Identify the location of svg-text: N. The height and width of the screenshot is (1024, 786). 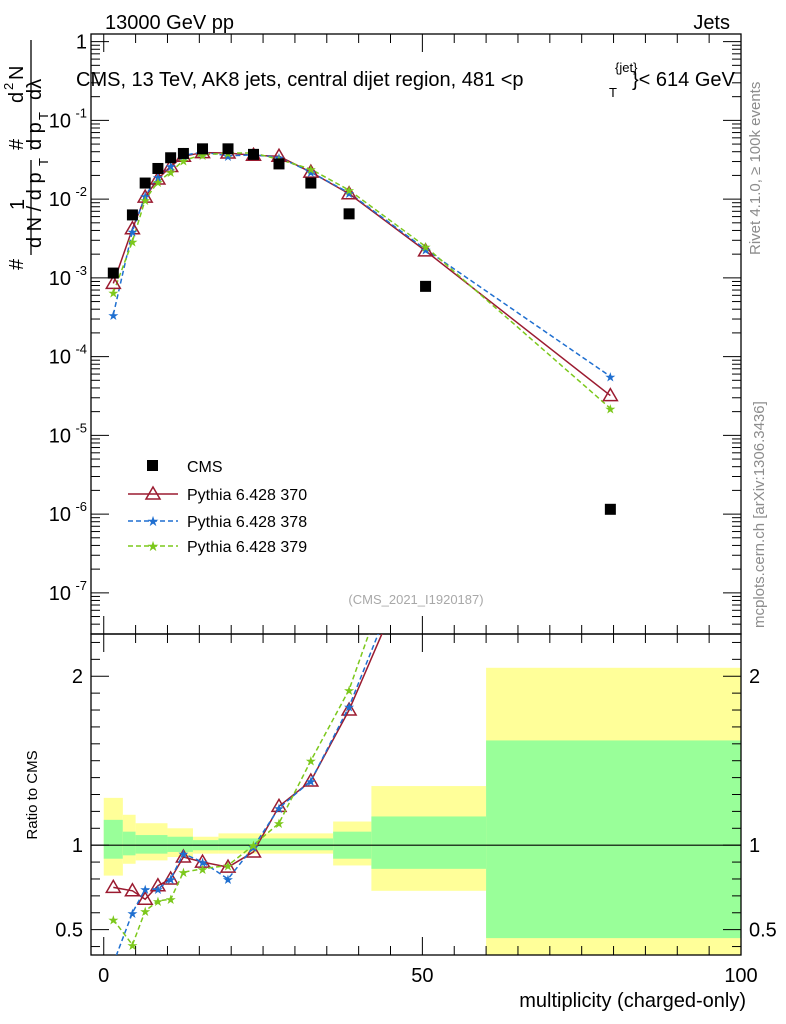
(17, 73).